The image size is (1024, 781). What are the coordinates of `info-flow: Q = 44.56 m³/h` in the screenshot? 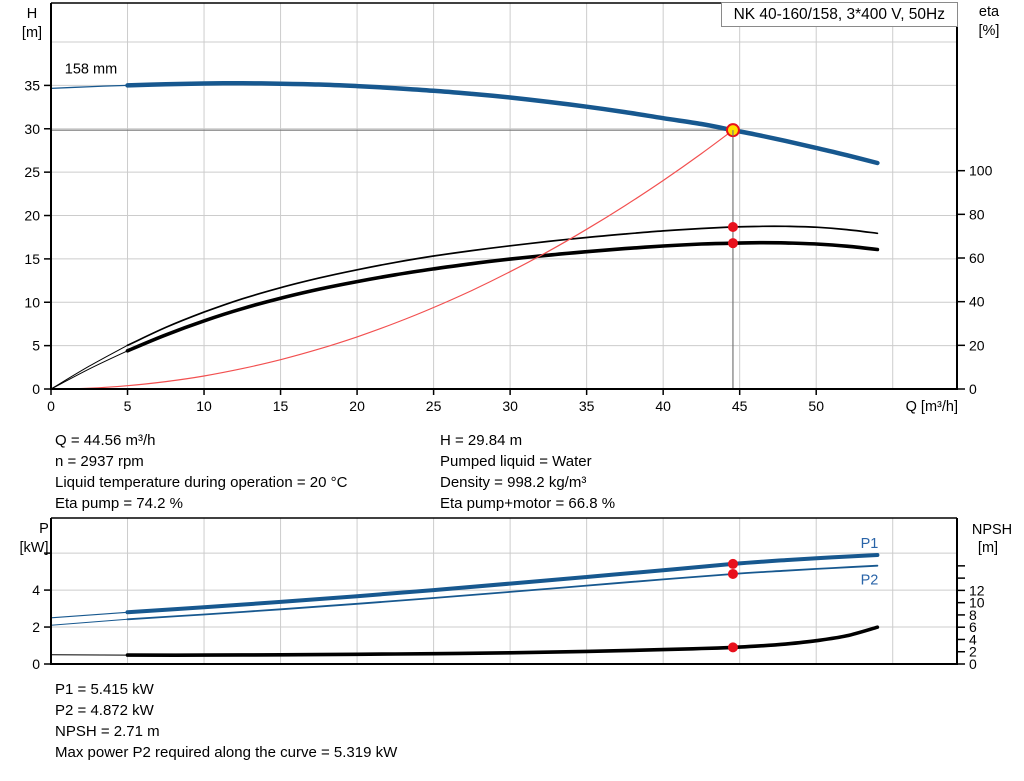 It's located at (105, 440).